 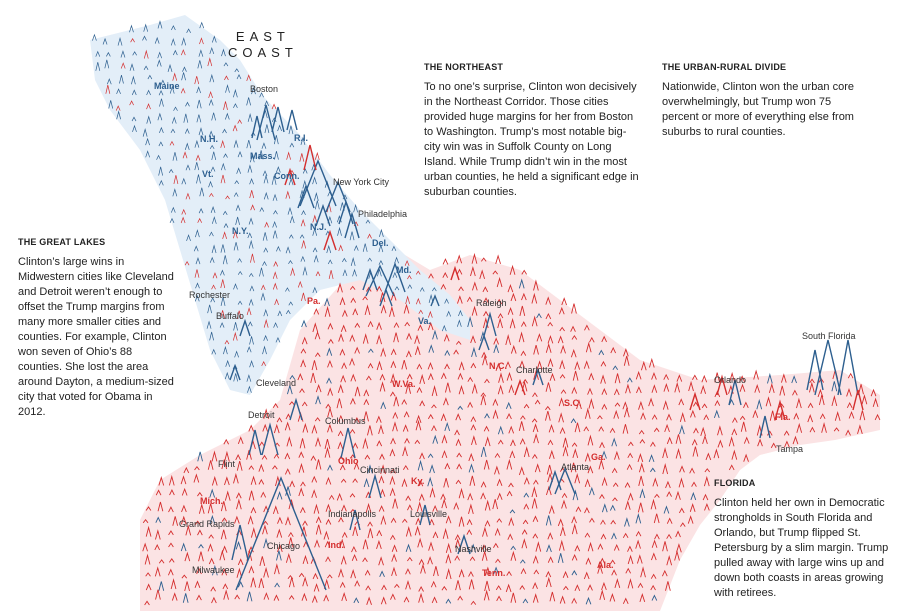 What do you see at coordinates (473, 549) in the screenshot?
I see `city-label-nashville: Nashville` at bounding box center [473, 549].